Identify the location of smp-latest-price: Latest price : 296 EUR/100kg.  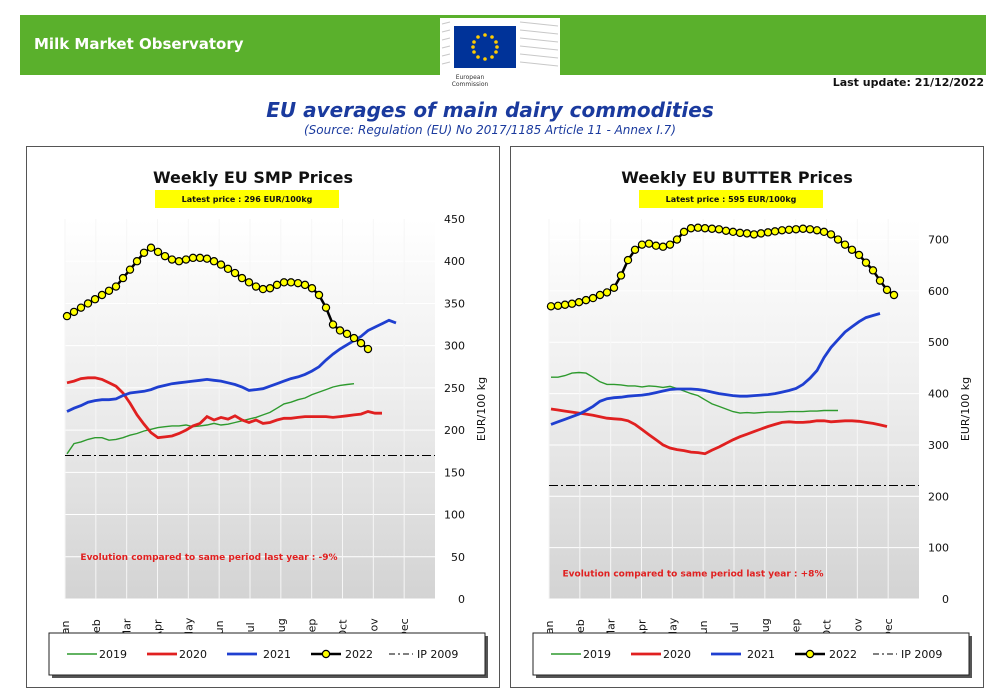
(247, 199).